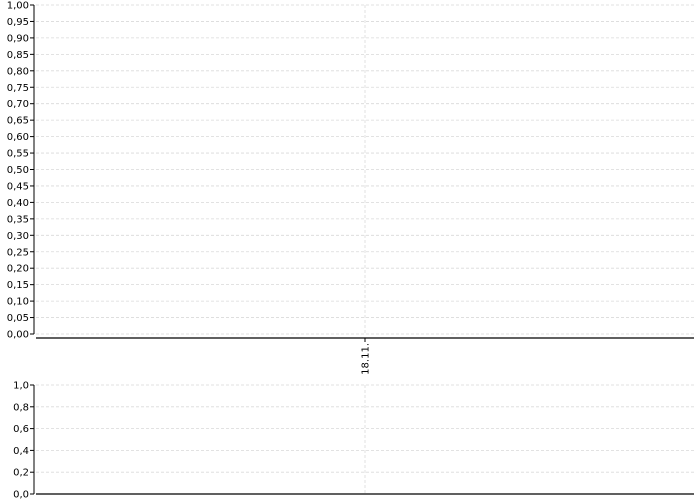  I want to click on y-tick-label: 0,50, so click(18, 170).